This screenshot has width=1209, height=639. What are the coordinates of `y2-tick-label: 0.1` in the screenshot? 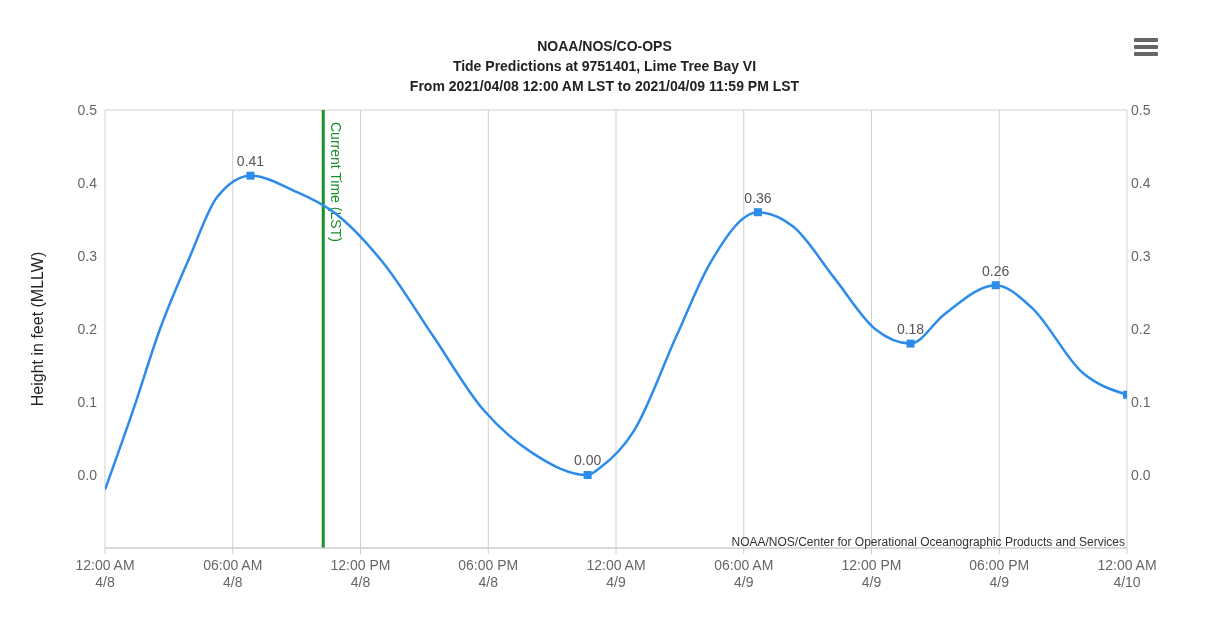 It's located at (1141, 401).